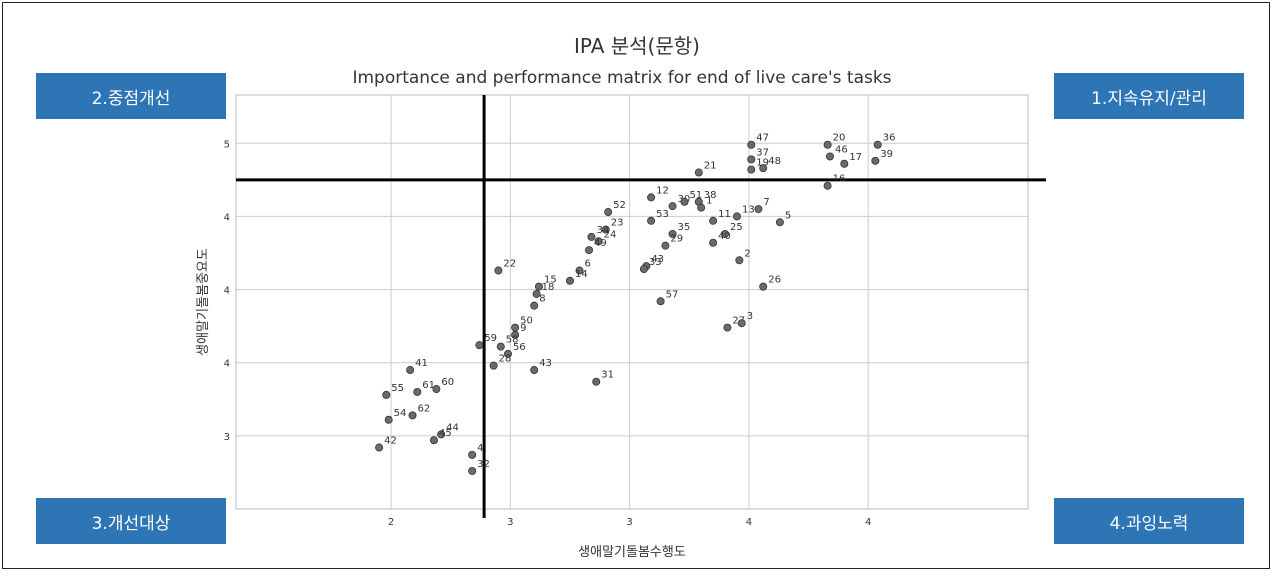 Image resolution: width=1274 pixels, height=571 pixels. I want to click on point-label: 28, so click(505, 359).